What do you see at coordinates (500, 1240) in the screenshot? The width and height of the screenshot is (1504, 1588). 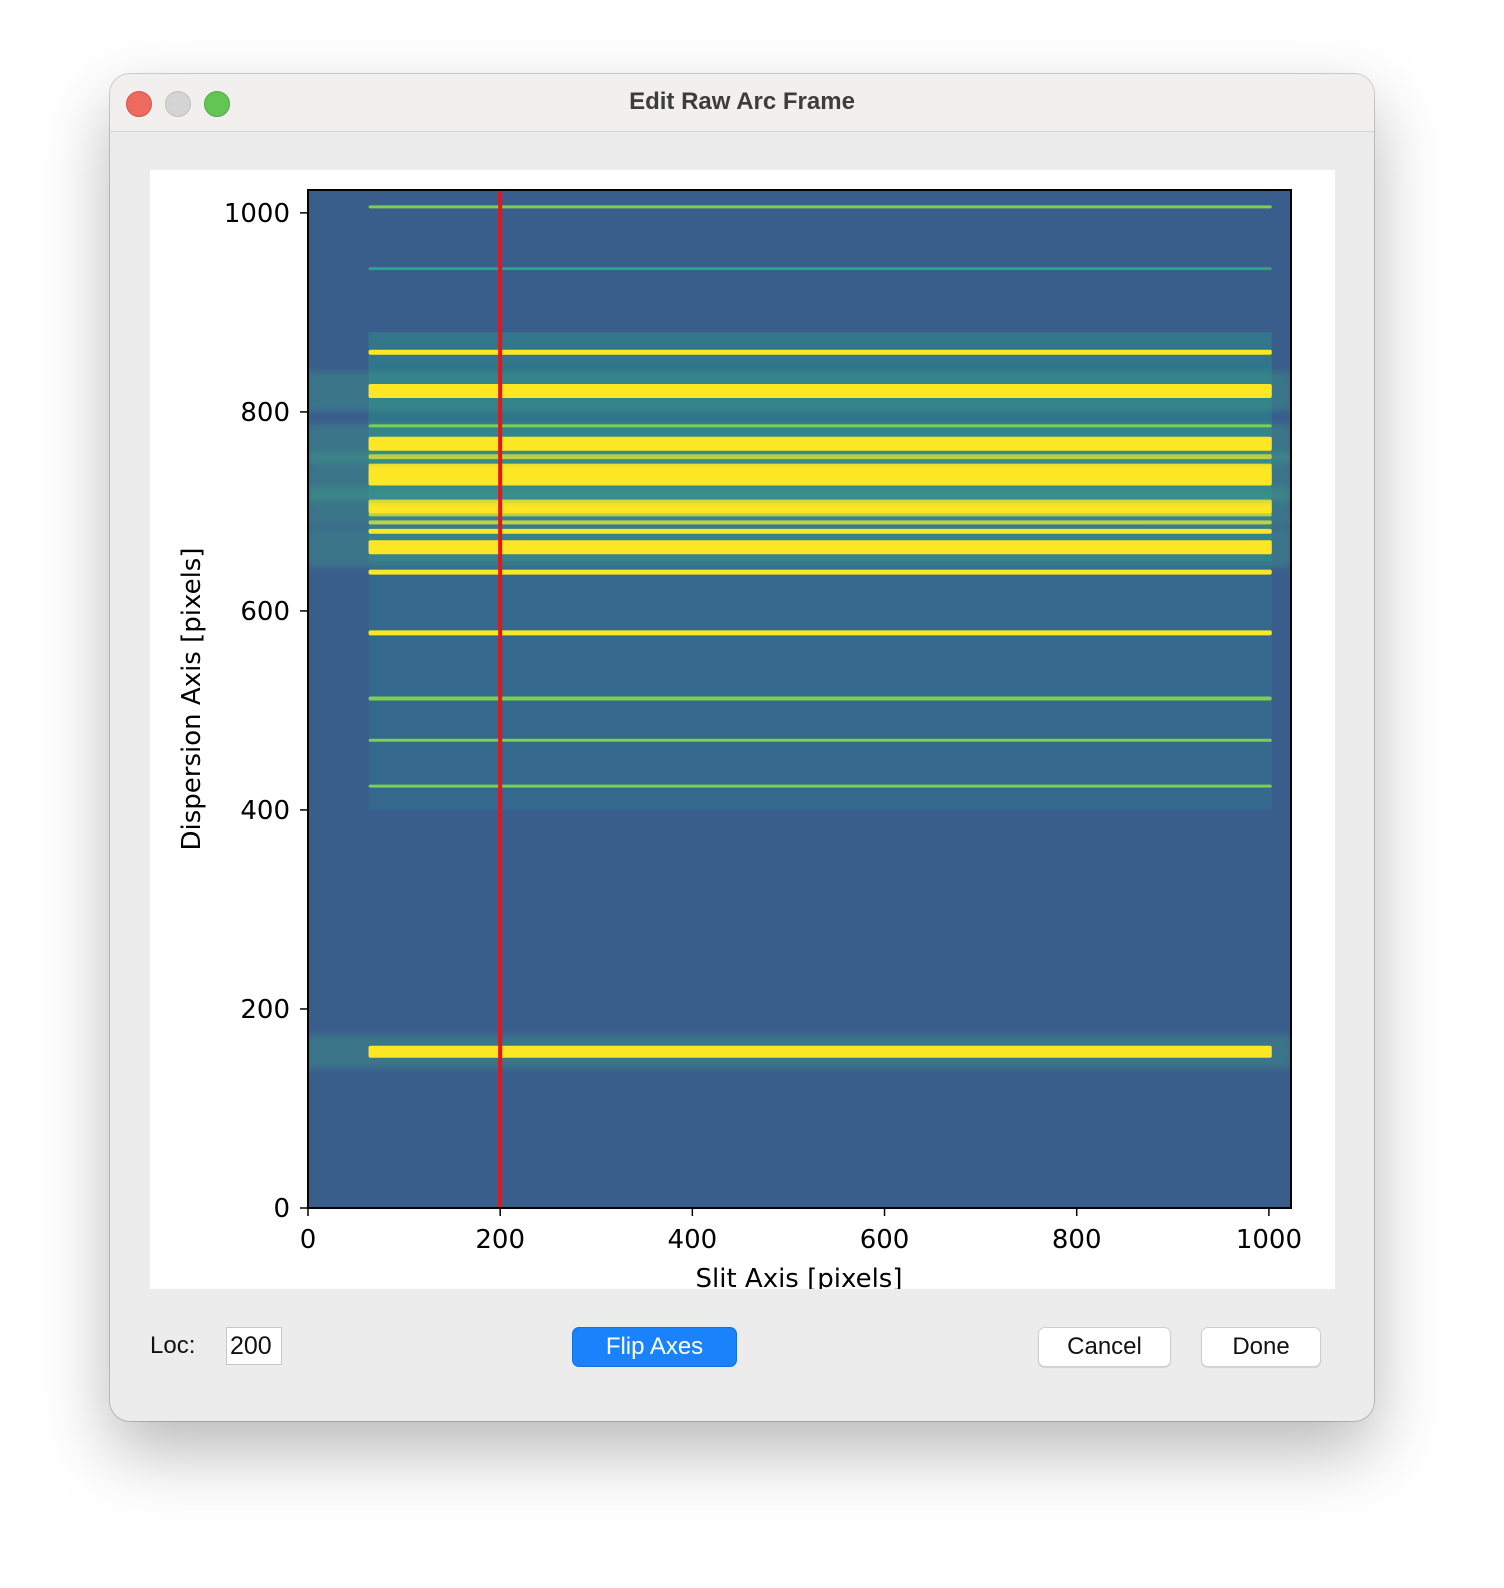 I see `x-tick-label: 200` at bounding box center [500, 1240].